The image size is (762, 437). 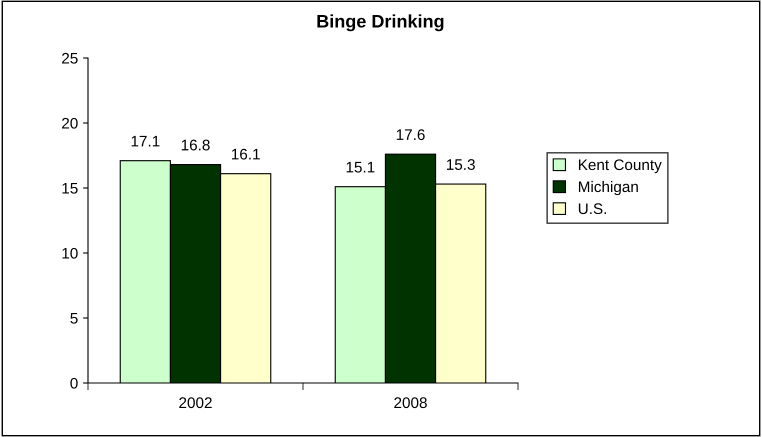 I want to click on y-tick-label: 15, so click(x=70, y=188).